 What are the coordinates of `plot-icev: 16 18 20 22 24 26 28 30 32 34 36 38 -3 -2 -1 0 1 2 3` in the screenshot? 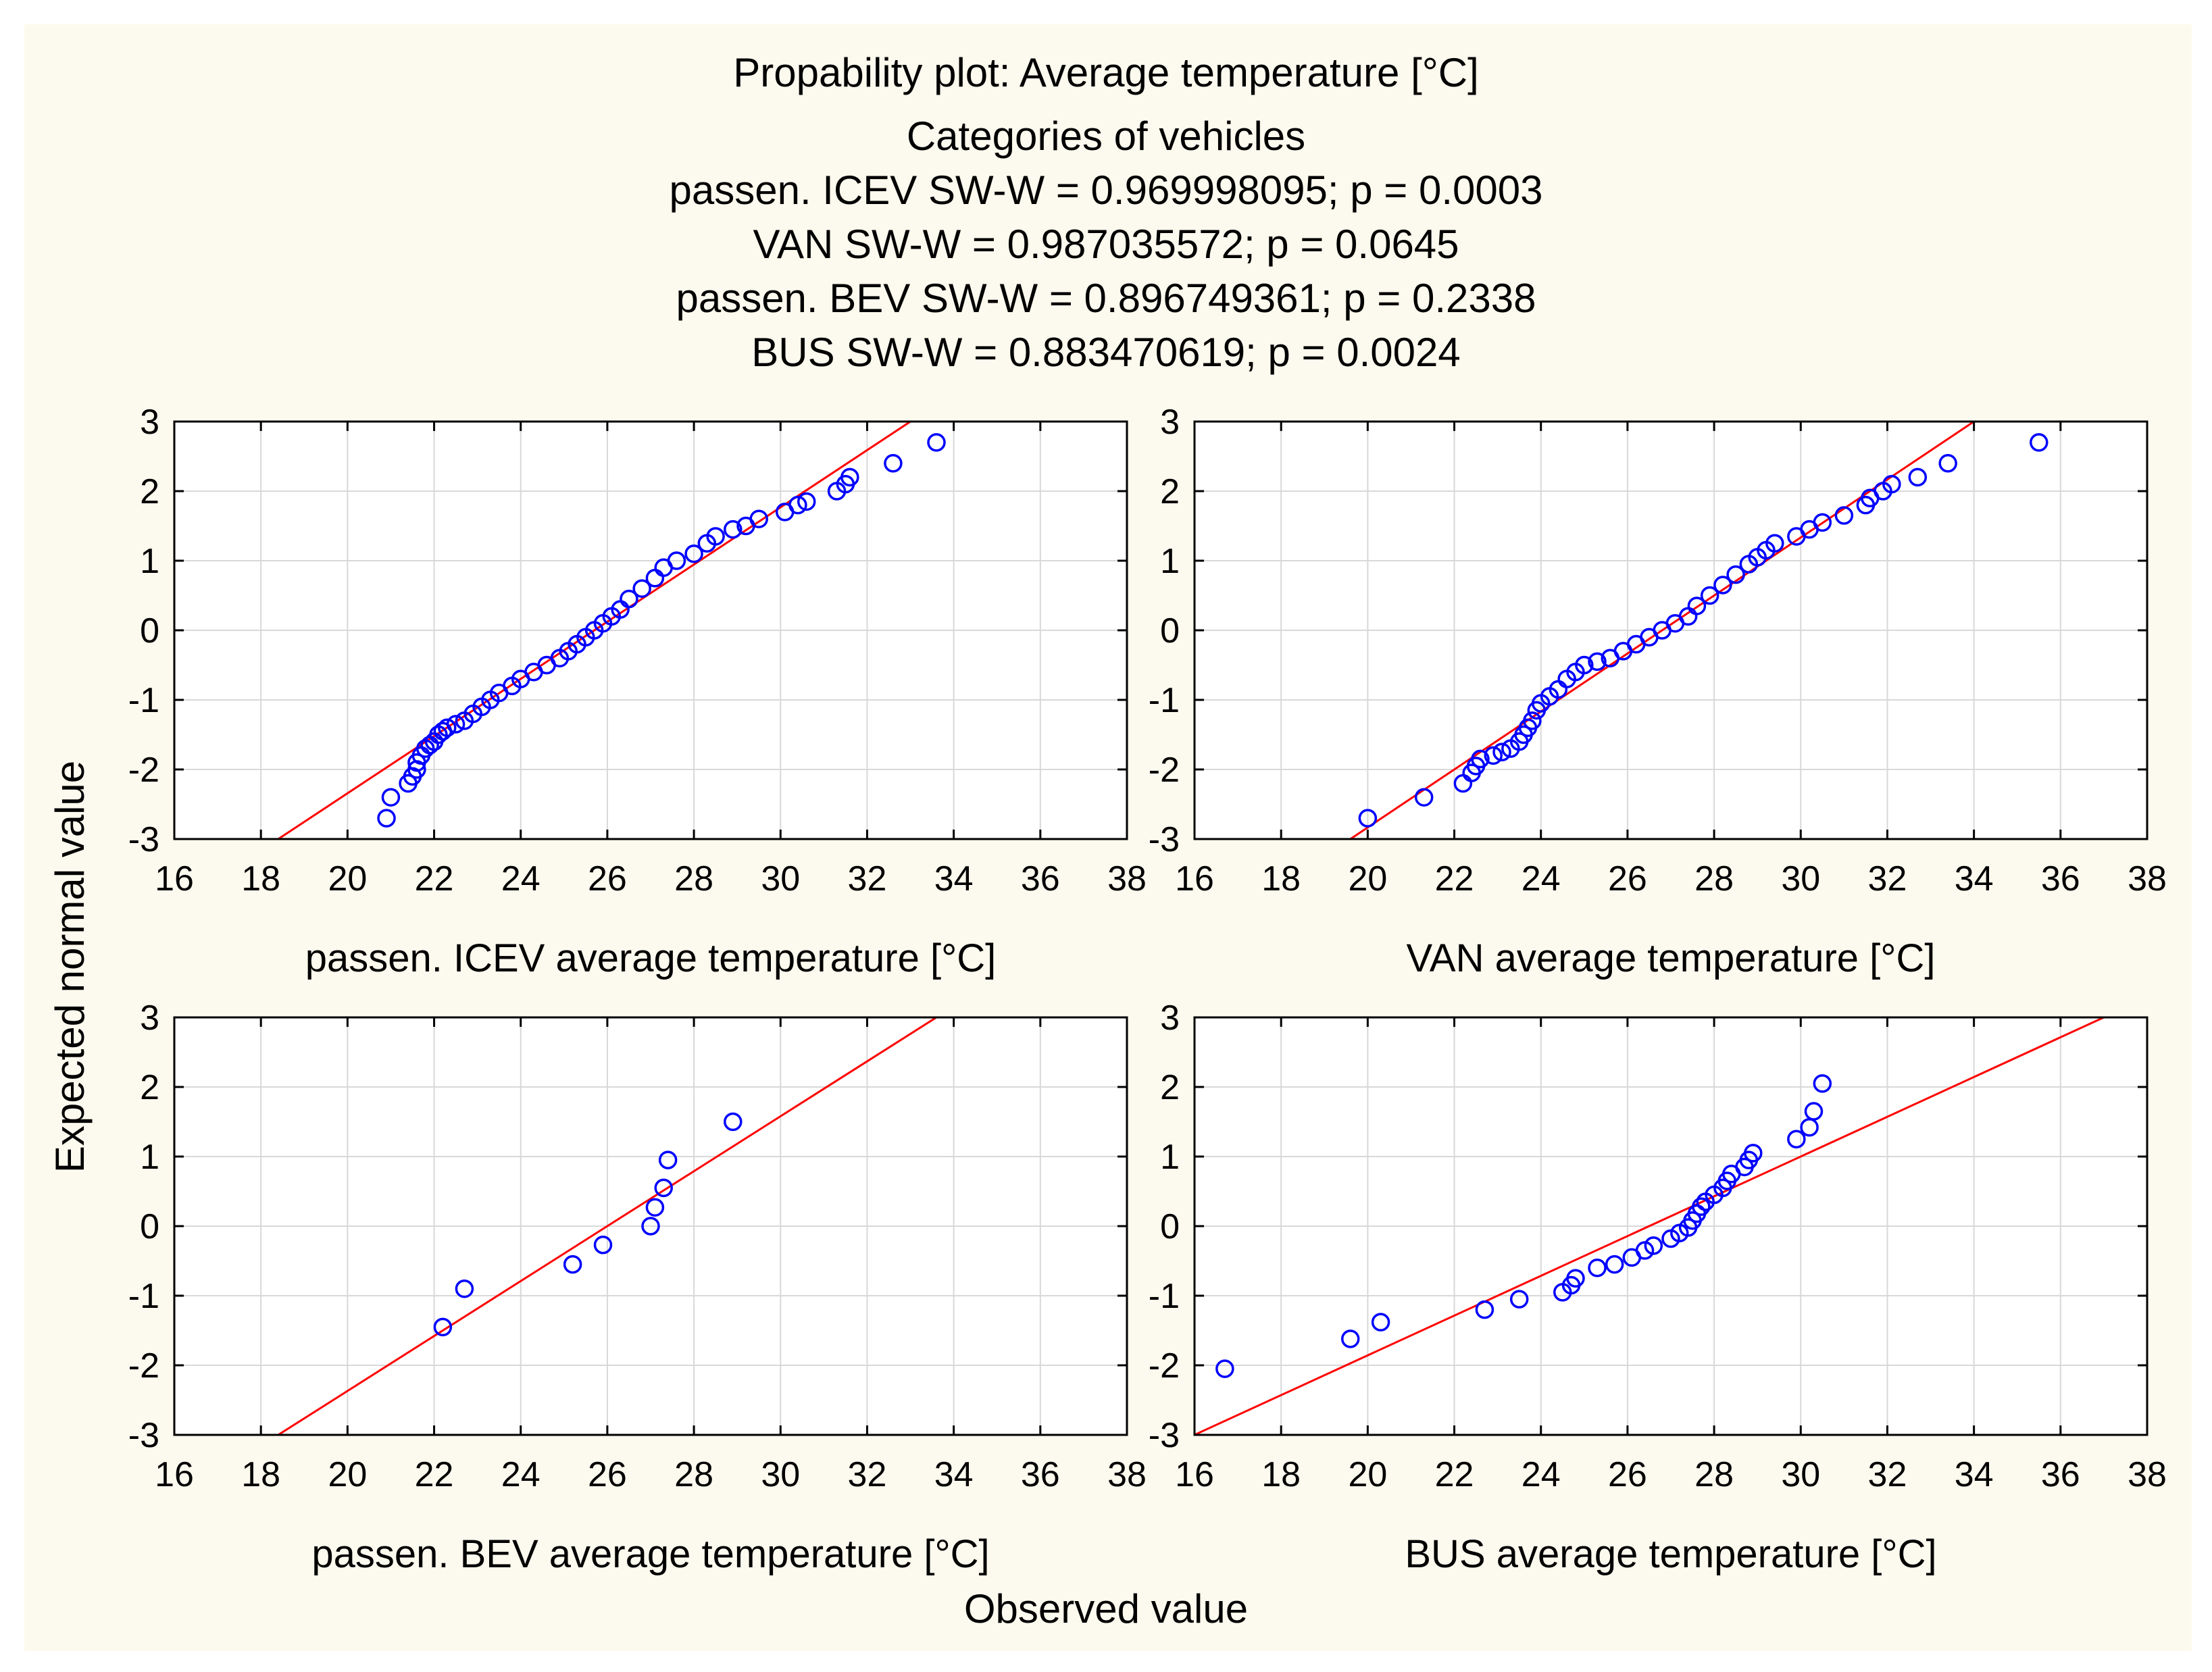 It's located at (637, 650).